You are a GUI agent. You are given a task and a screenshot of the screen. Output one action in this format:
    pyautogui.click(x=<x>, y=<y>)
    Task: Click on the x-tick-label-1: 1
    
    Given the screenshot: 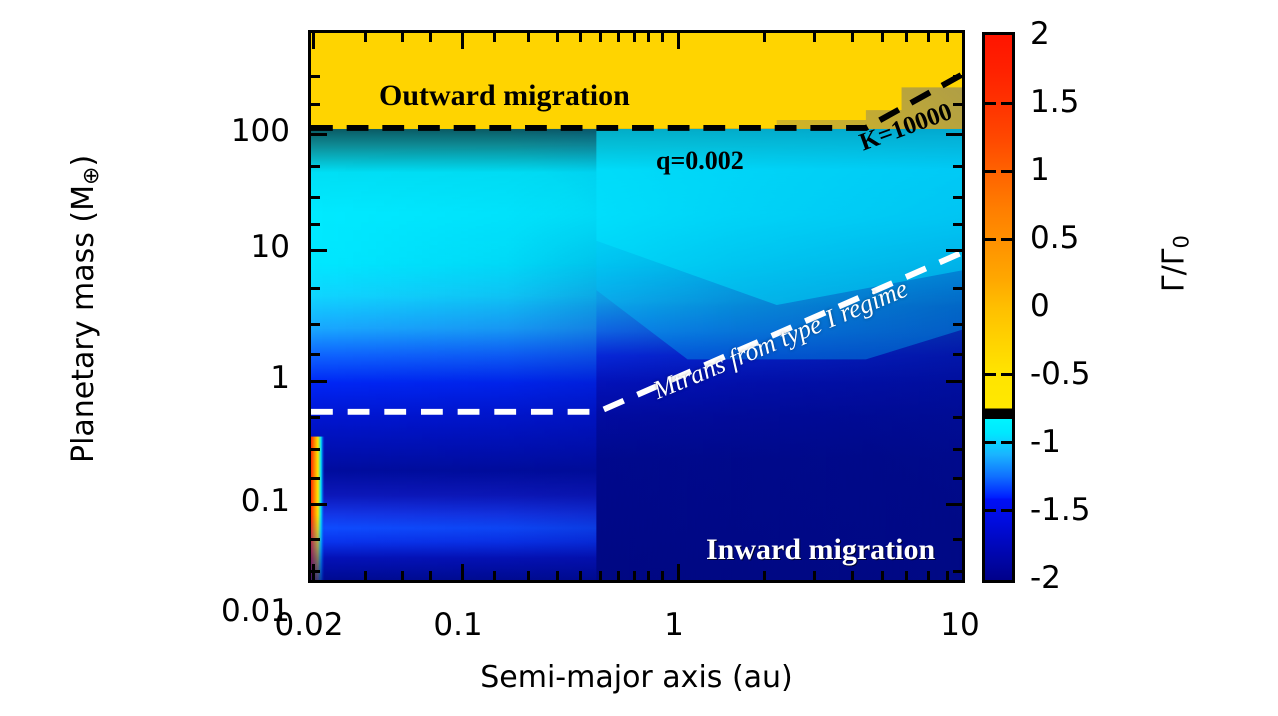 What is the action you would take?
    pyautogui.click(x=674, y=625)
    